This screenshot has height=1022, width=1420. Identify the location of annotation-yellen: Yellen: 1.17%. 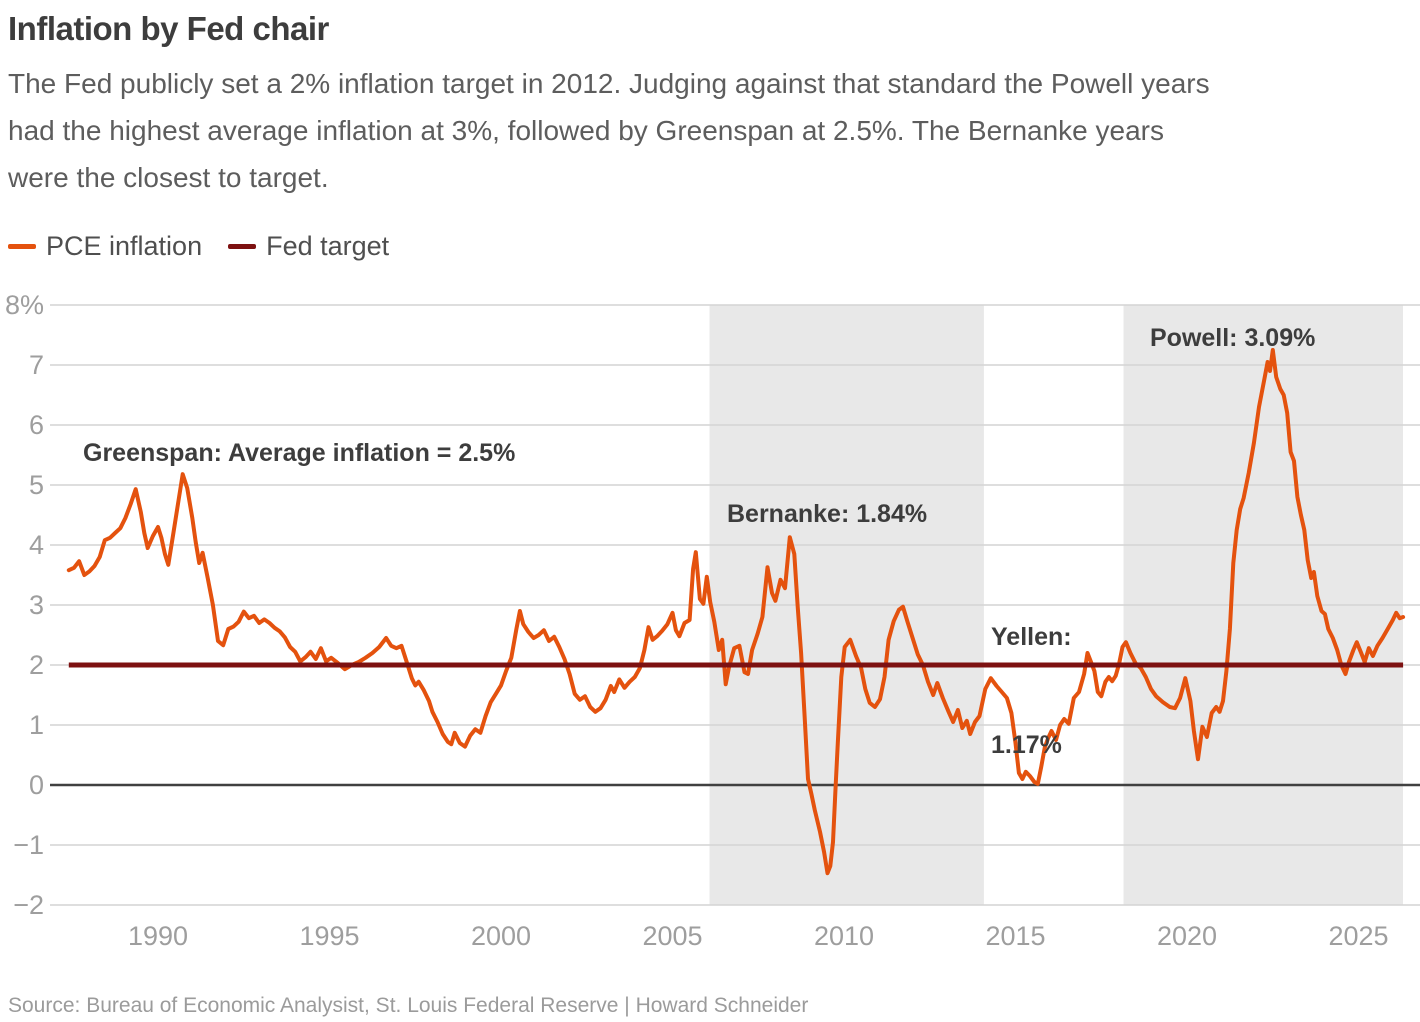
(1031, 691).